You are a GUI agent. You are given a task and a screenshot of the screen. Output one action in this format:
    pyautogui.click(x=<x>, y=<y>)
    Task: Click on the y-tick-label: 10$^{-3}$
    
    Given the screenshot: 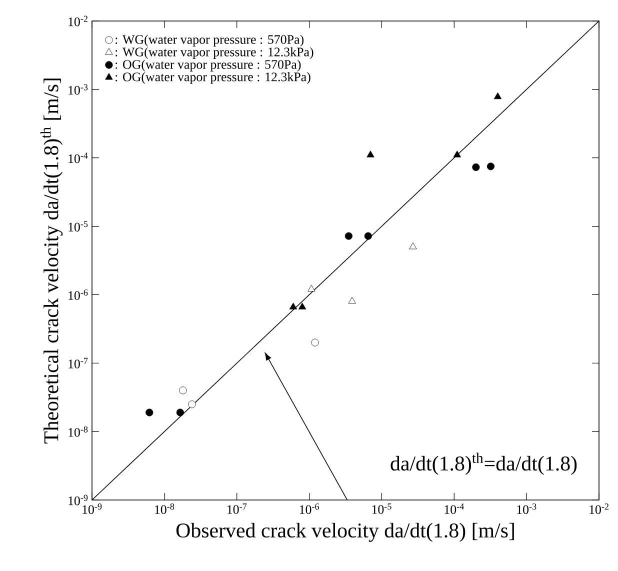 What is the action you would take?
    pyautogui.click(x=78, y=89)
    